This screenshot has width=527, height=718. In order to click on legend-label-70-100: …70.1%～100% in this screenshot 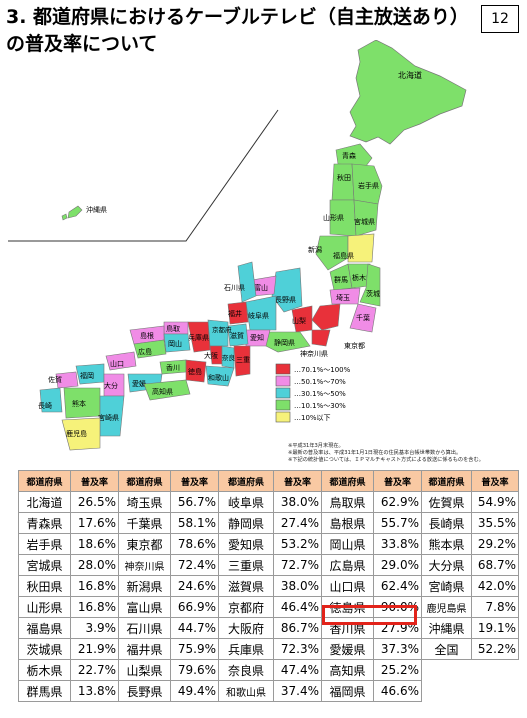, I will do `click(322, 370)`.